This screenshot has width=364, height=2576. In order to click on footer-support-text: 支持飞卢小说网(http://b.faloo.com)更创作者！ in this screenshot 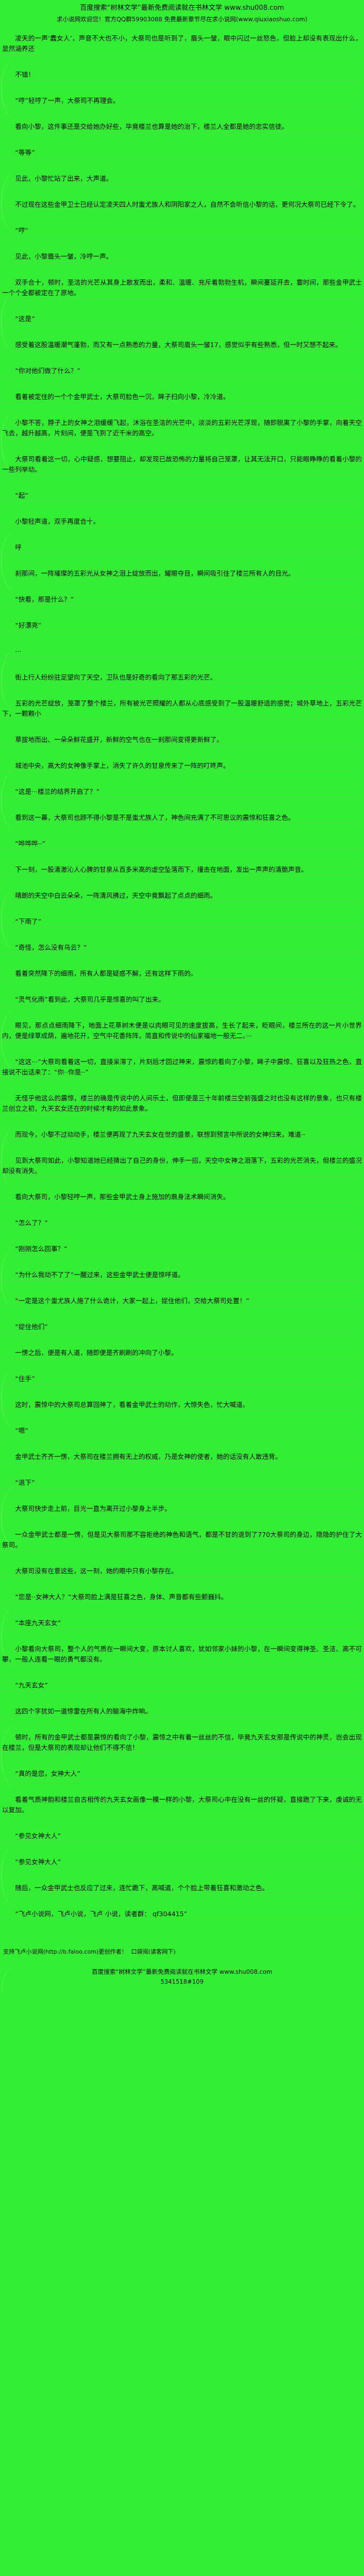, I will do `click(65, 1952)`.